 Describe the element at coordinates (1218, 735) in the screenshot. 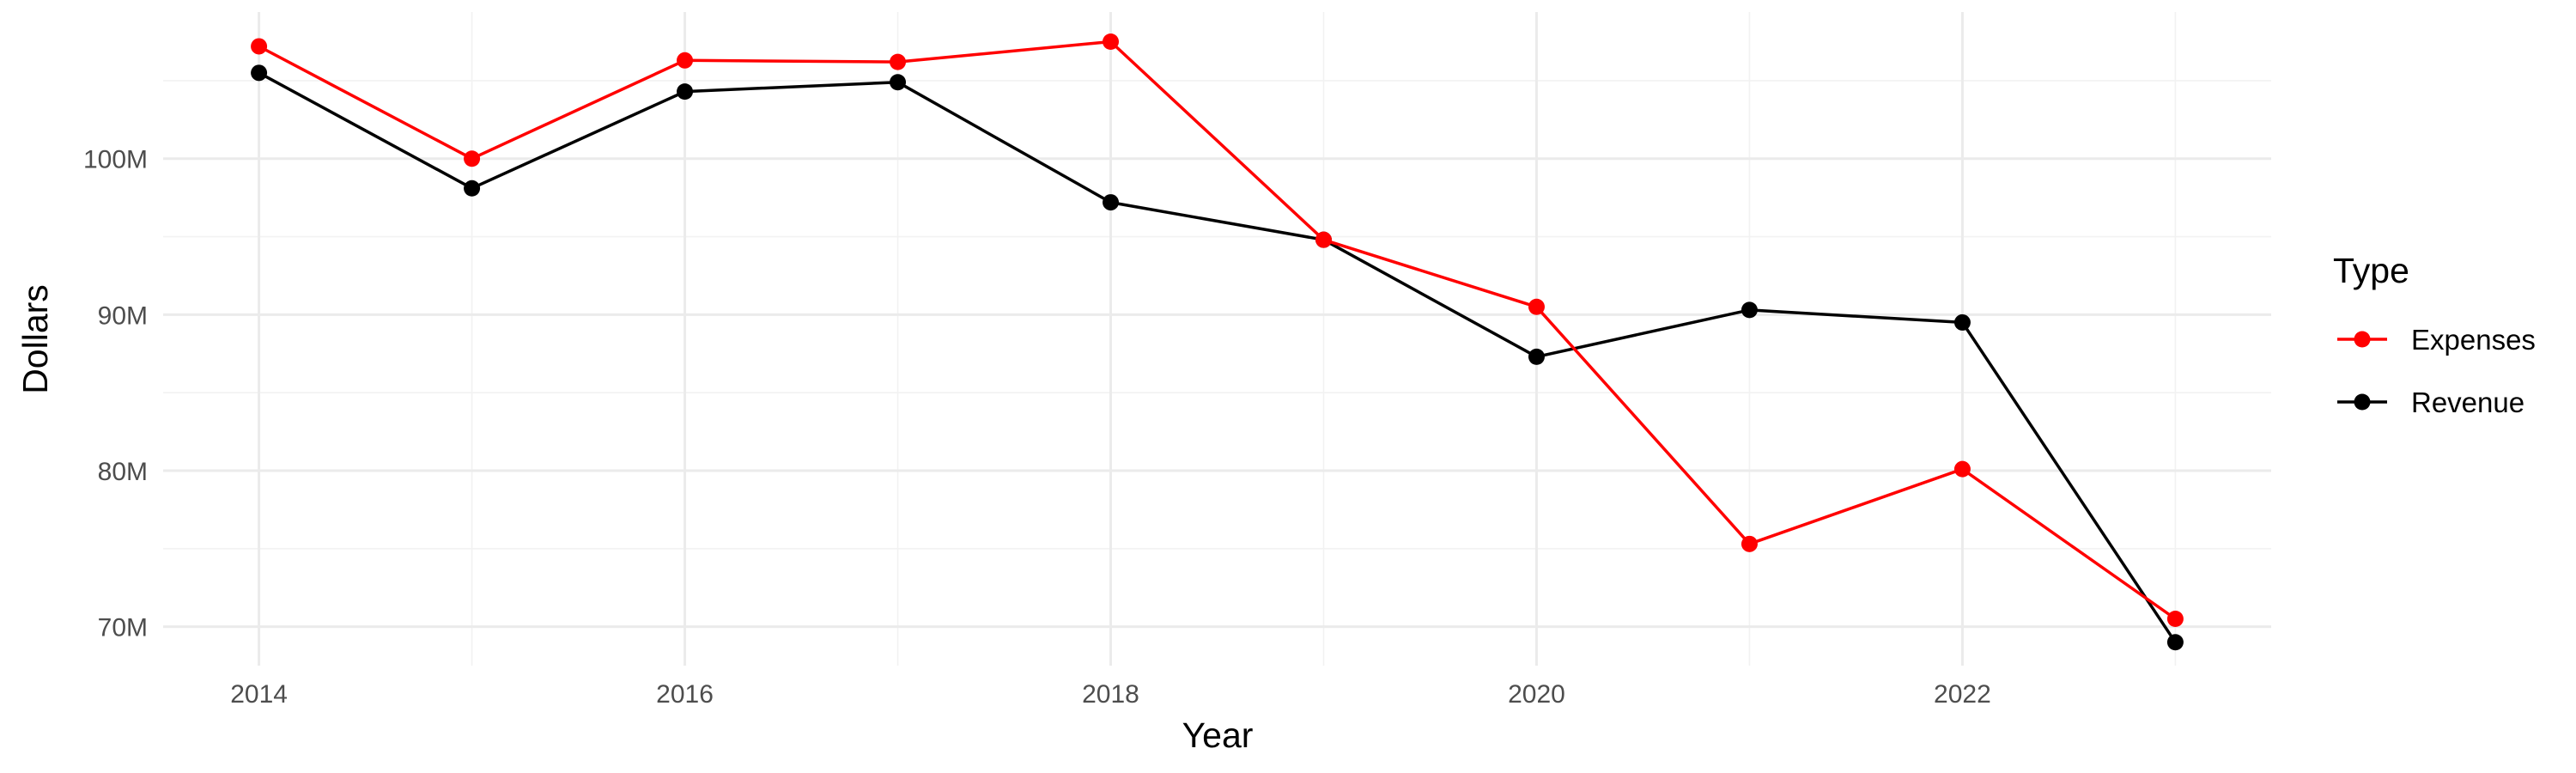

I see `x-axis-title: Year` at that location.